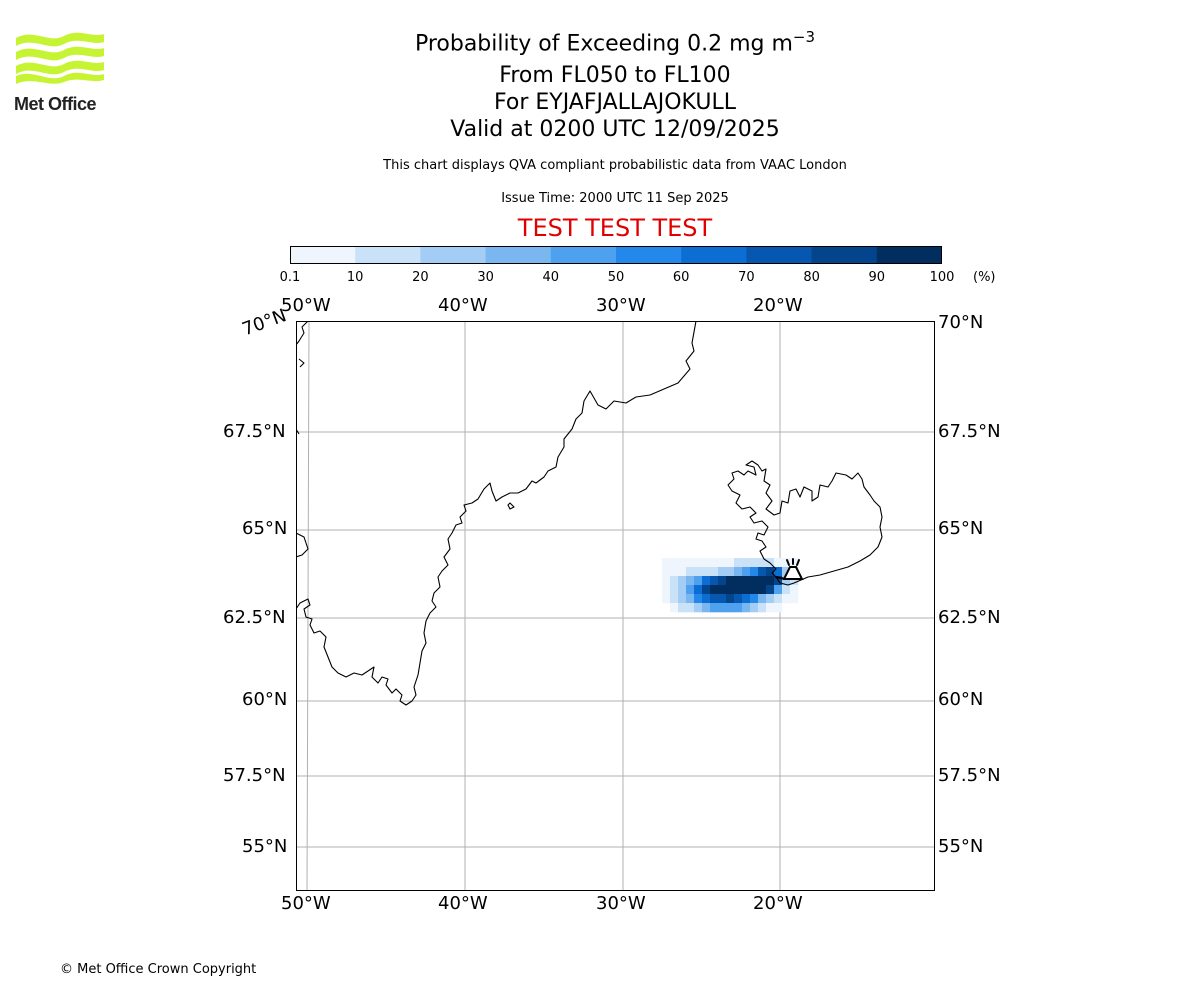 The image size is (1200, 1000). What do you see at coordinates (969, 431) in the screenshot?
I see `lat-label-right-67-5n: 67.5°N` at bounding box center [969, 431].